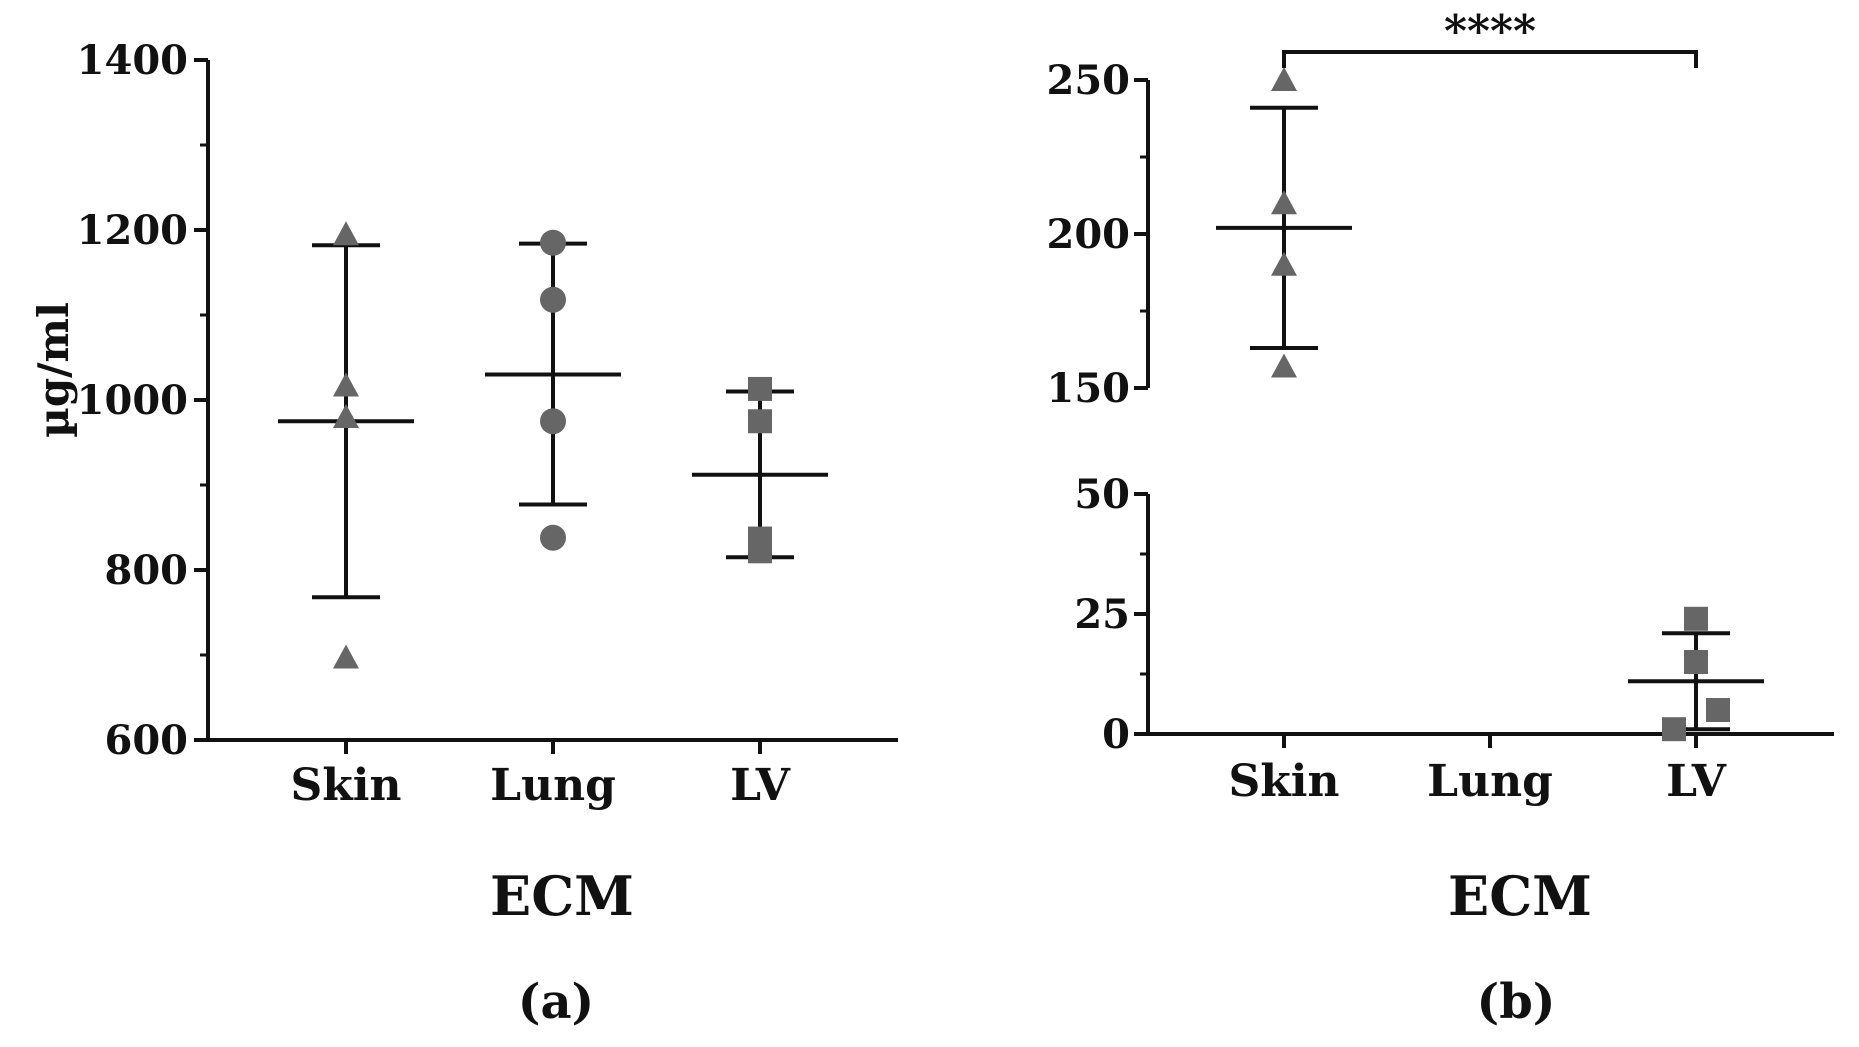 The width and height of the screenshot is (1859, 1047). Describe the element at coordinates (132, 60) in the screenshot. I see `panel-a-y-tick-label: 1400` at that location.